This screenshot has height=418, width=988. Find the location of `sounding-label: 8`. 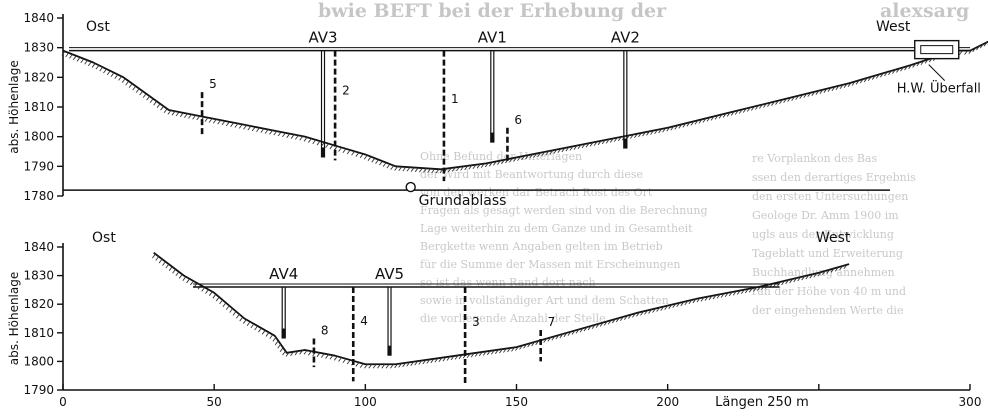

sounding-label: 8 is located at coordinates (325, 331).